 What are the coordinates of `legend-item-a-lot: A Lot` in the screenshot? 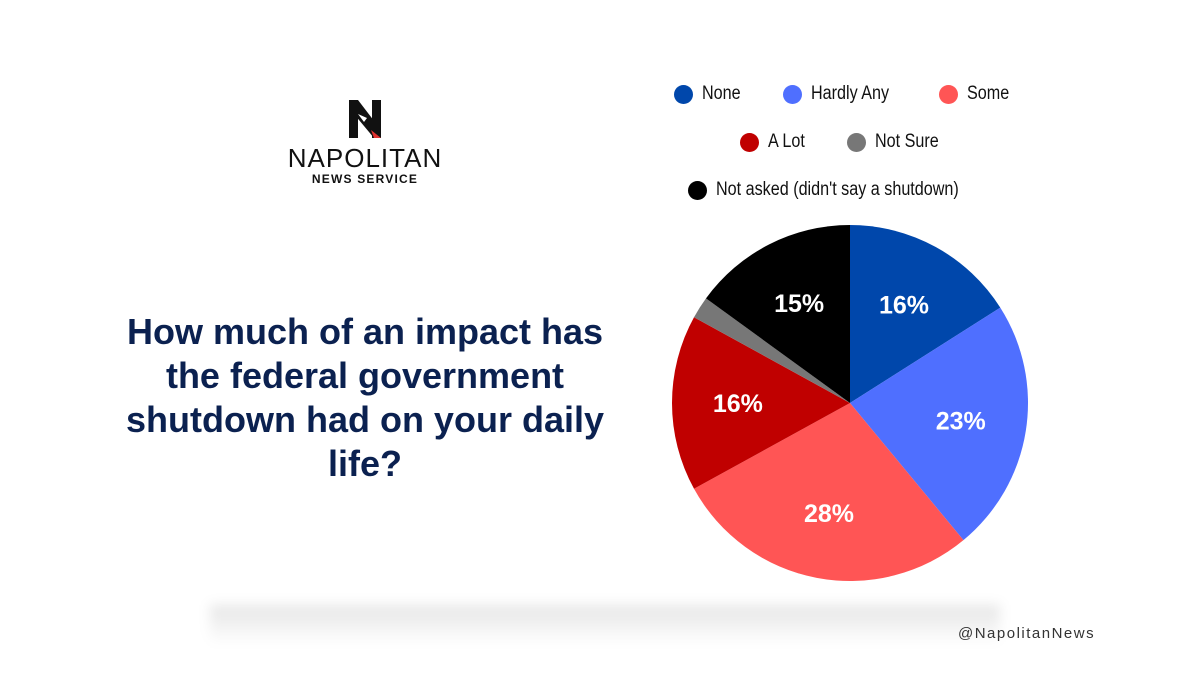 It's located at (775, 142).